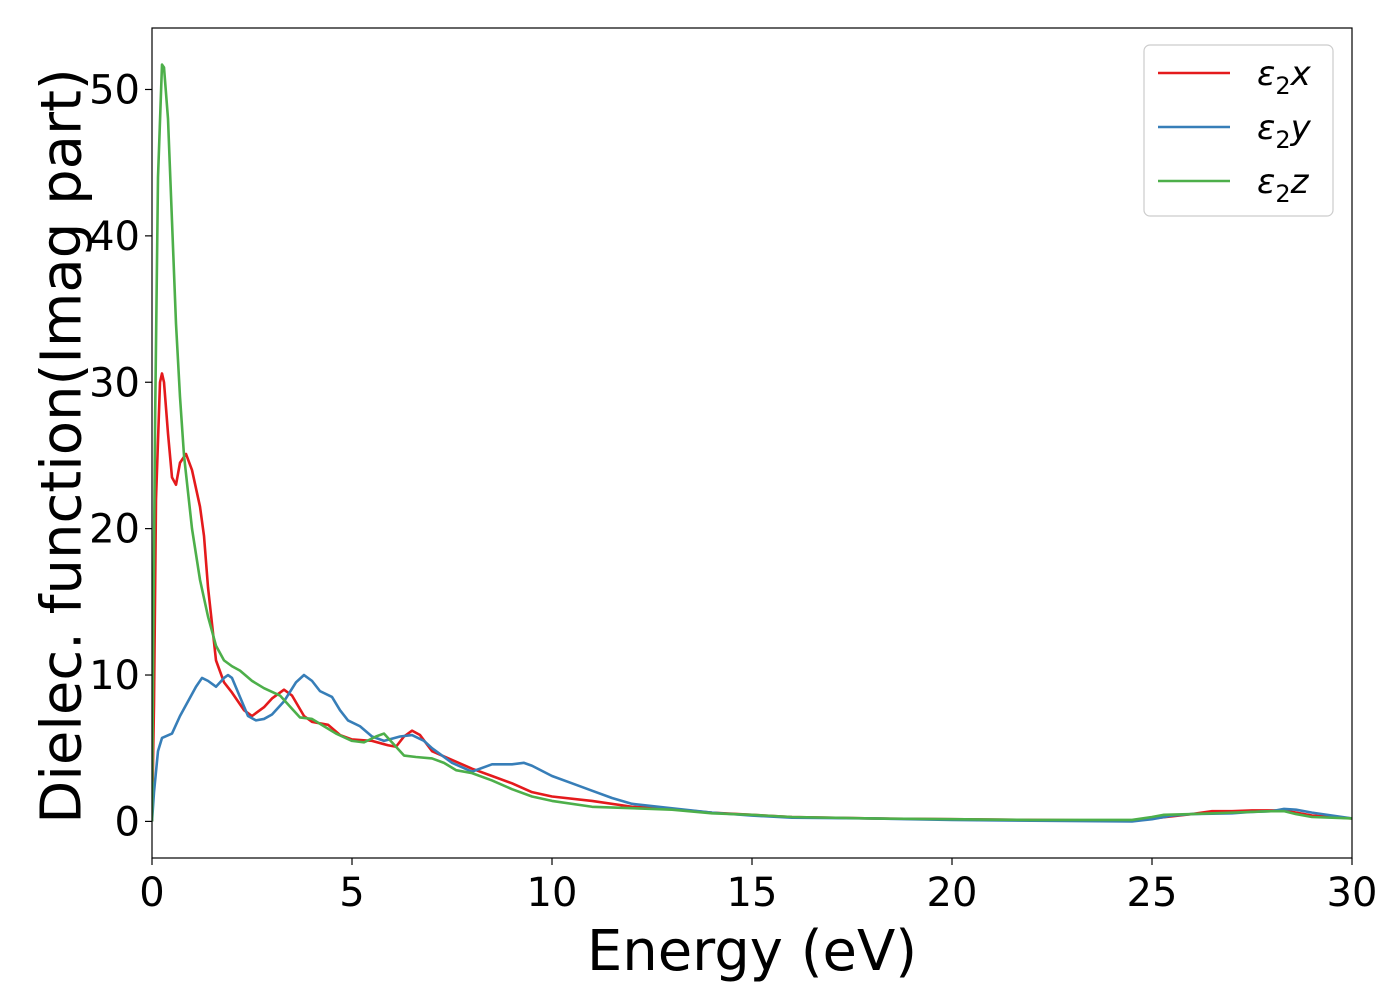 Image resolution: width=1400 pixels, height=1000 pixels. I want to click on y-tick-label: 10, so click(114, 676).